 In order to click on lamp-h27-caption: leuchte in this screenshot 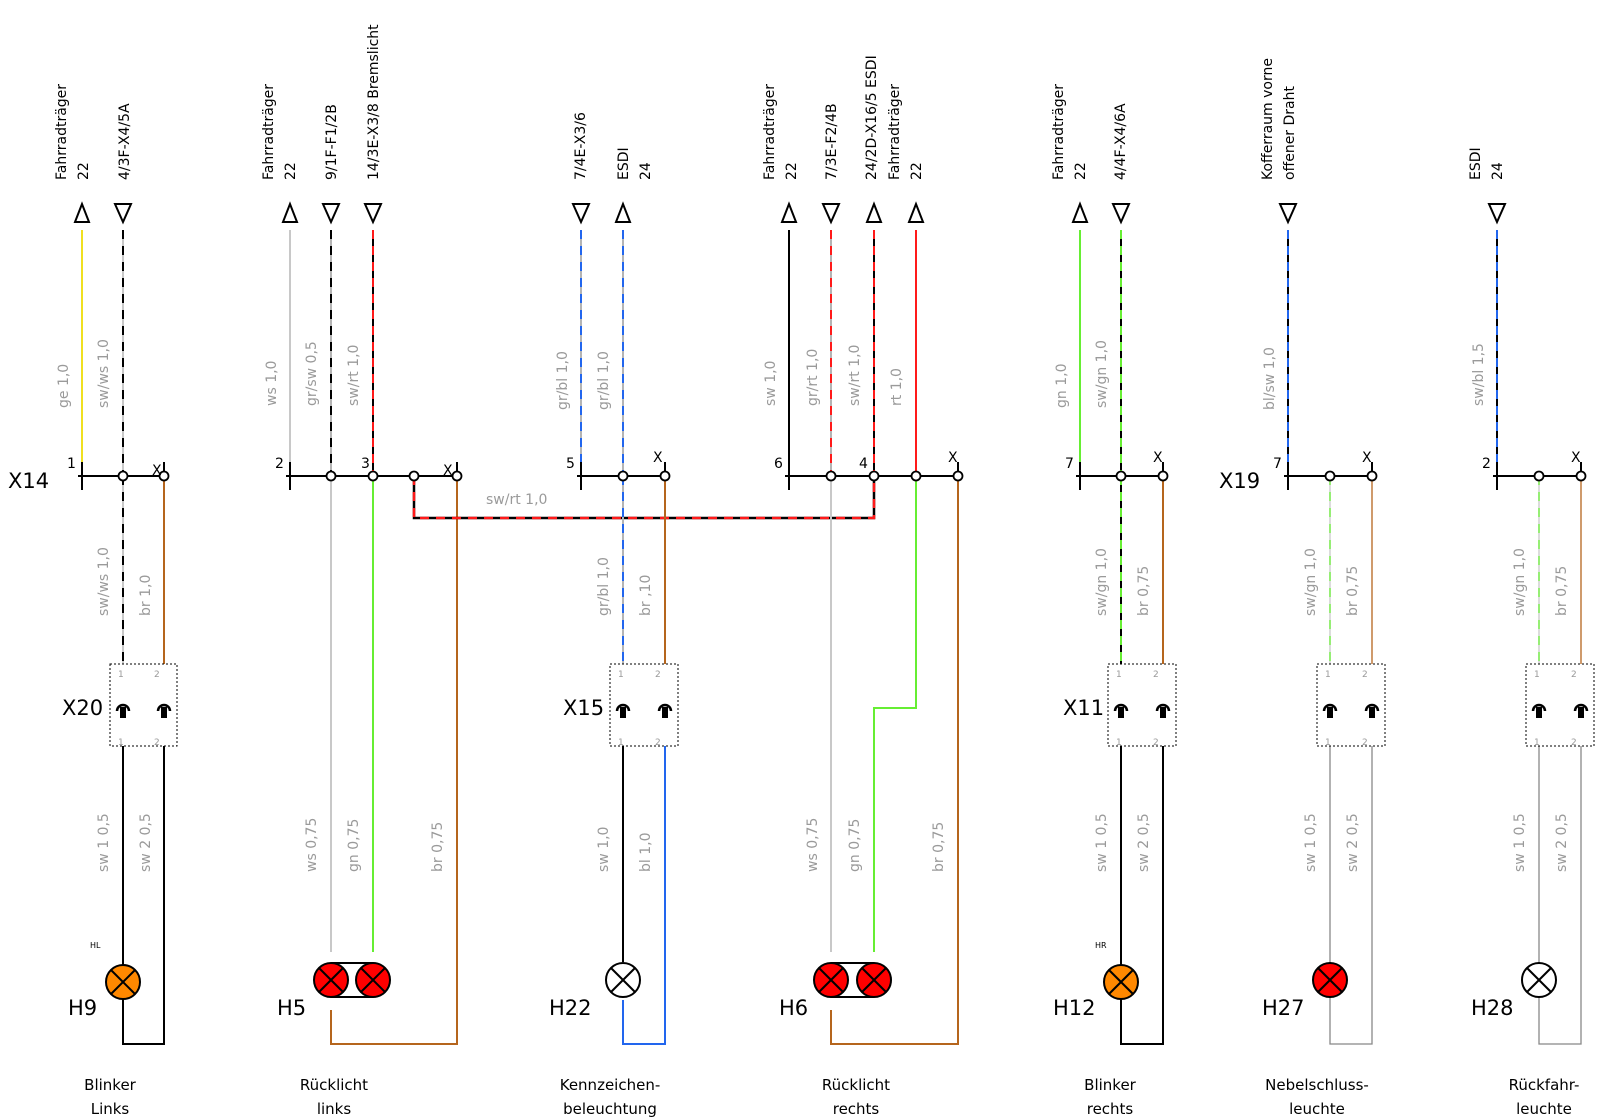, I will do `click(1317, 1109)`.